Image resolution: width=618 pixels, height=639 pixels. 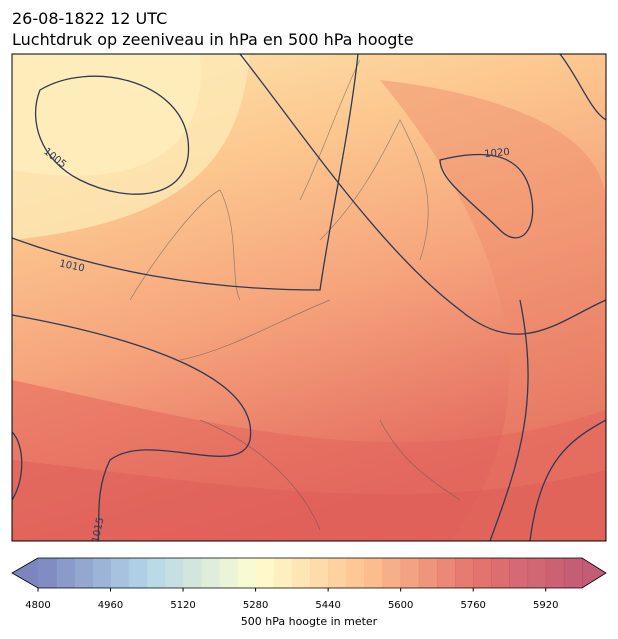 I want to click on colorbar-tick-label: 5120, so click(x=182, y=605).